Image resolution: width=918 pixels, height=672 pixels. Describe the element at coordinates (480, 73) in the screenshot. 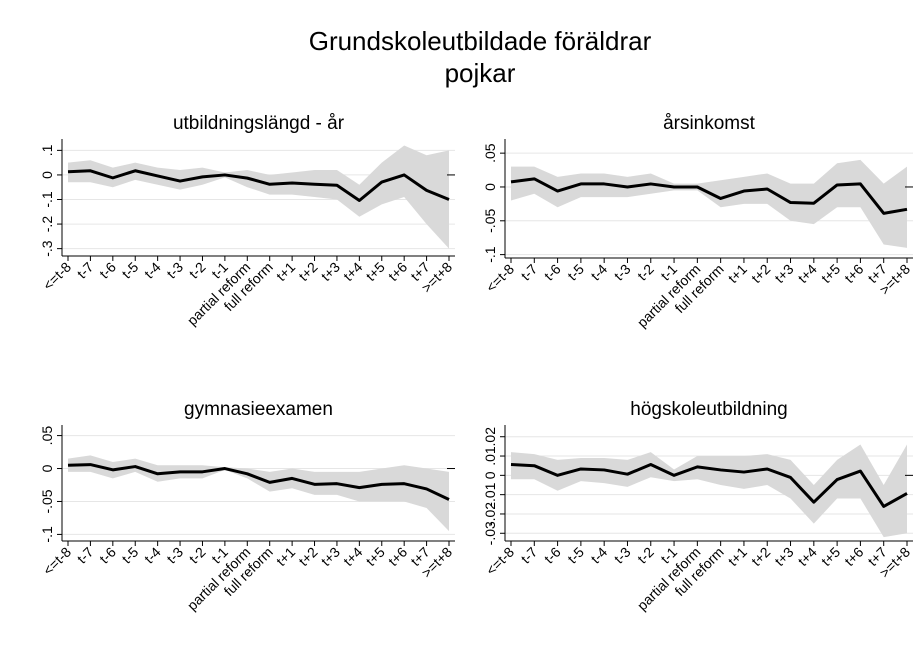

I see `chart-subtitle: pojkar` at that location.